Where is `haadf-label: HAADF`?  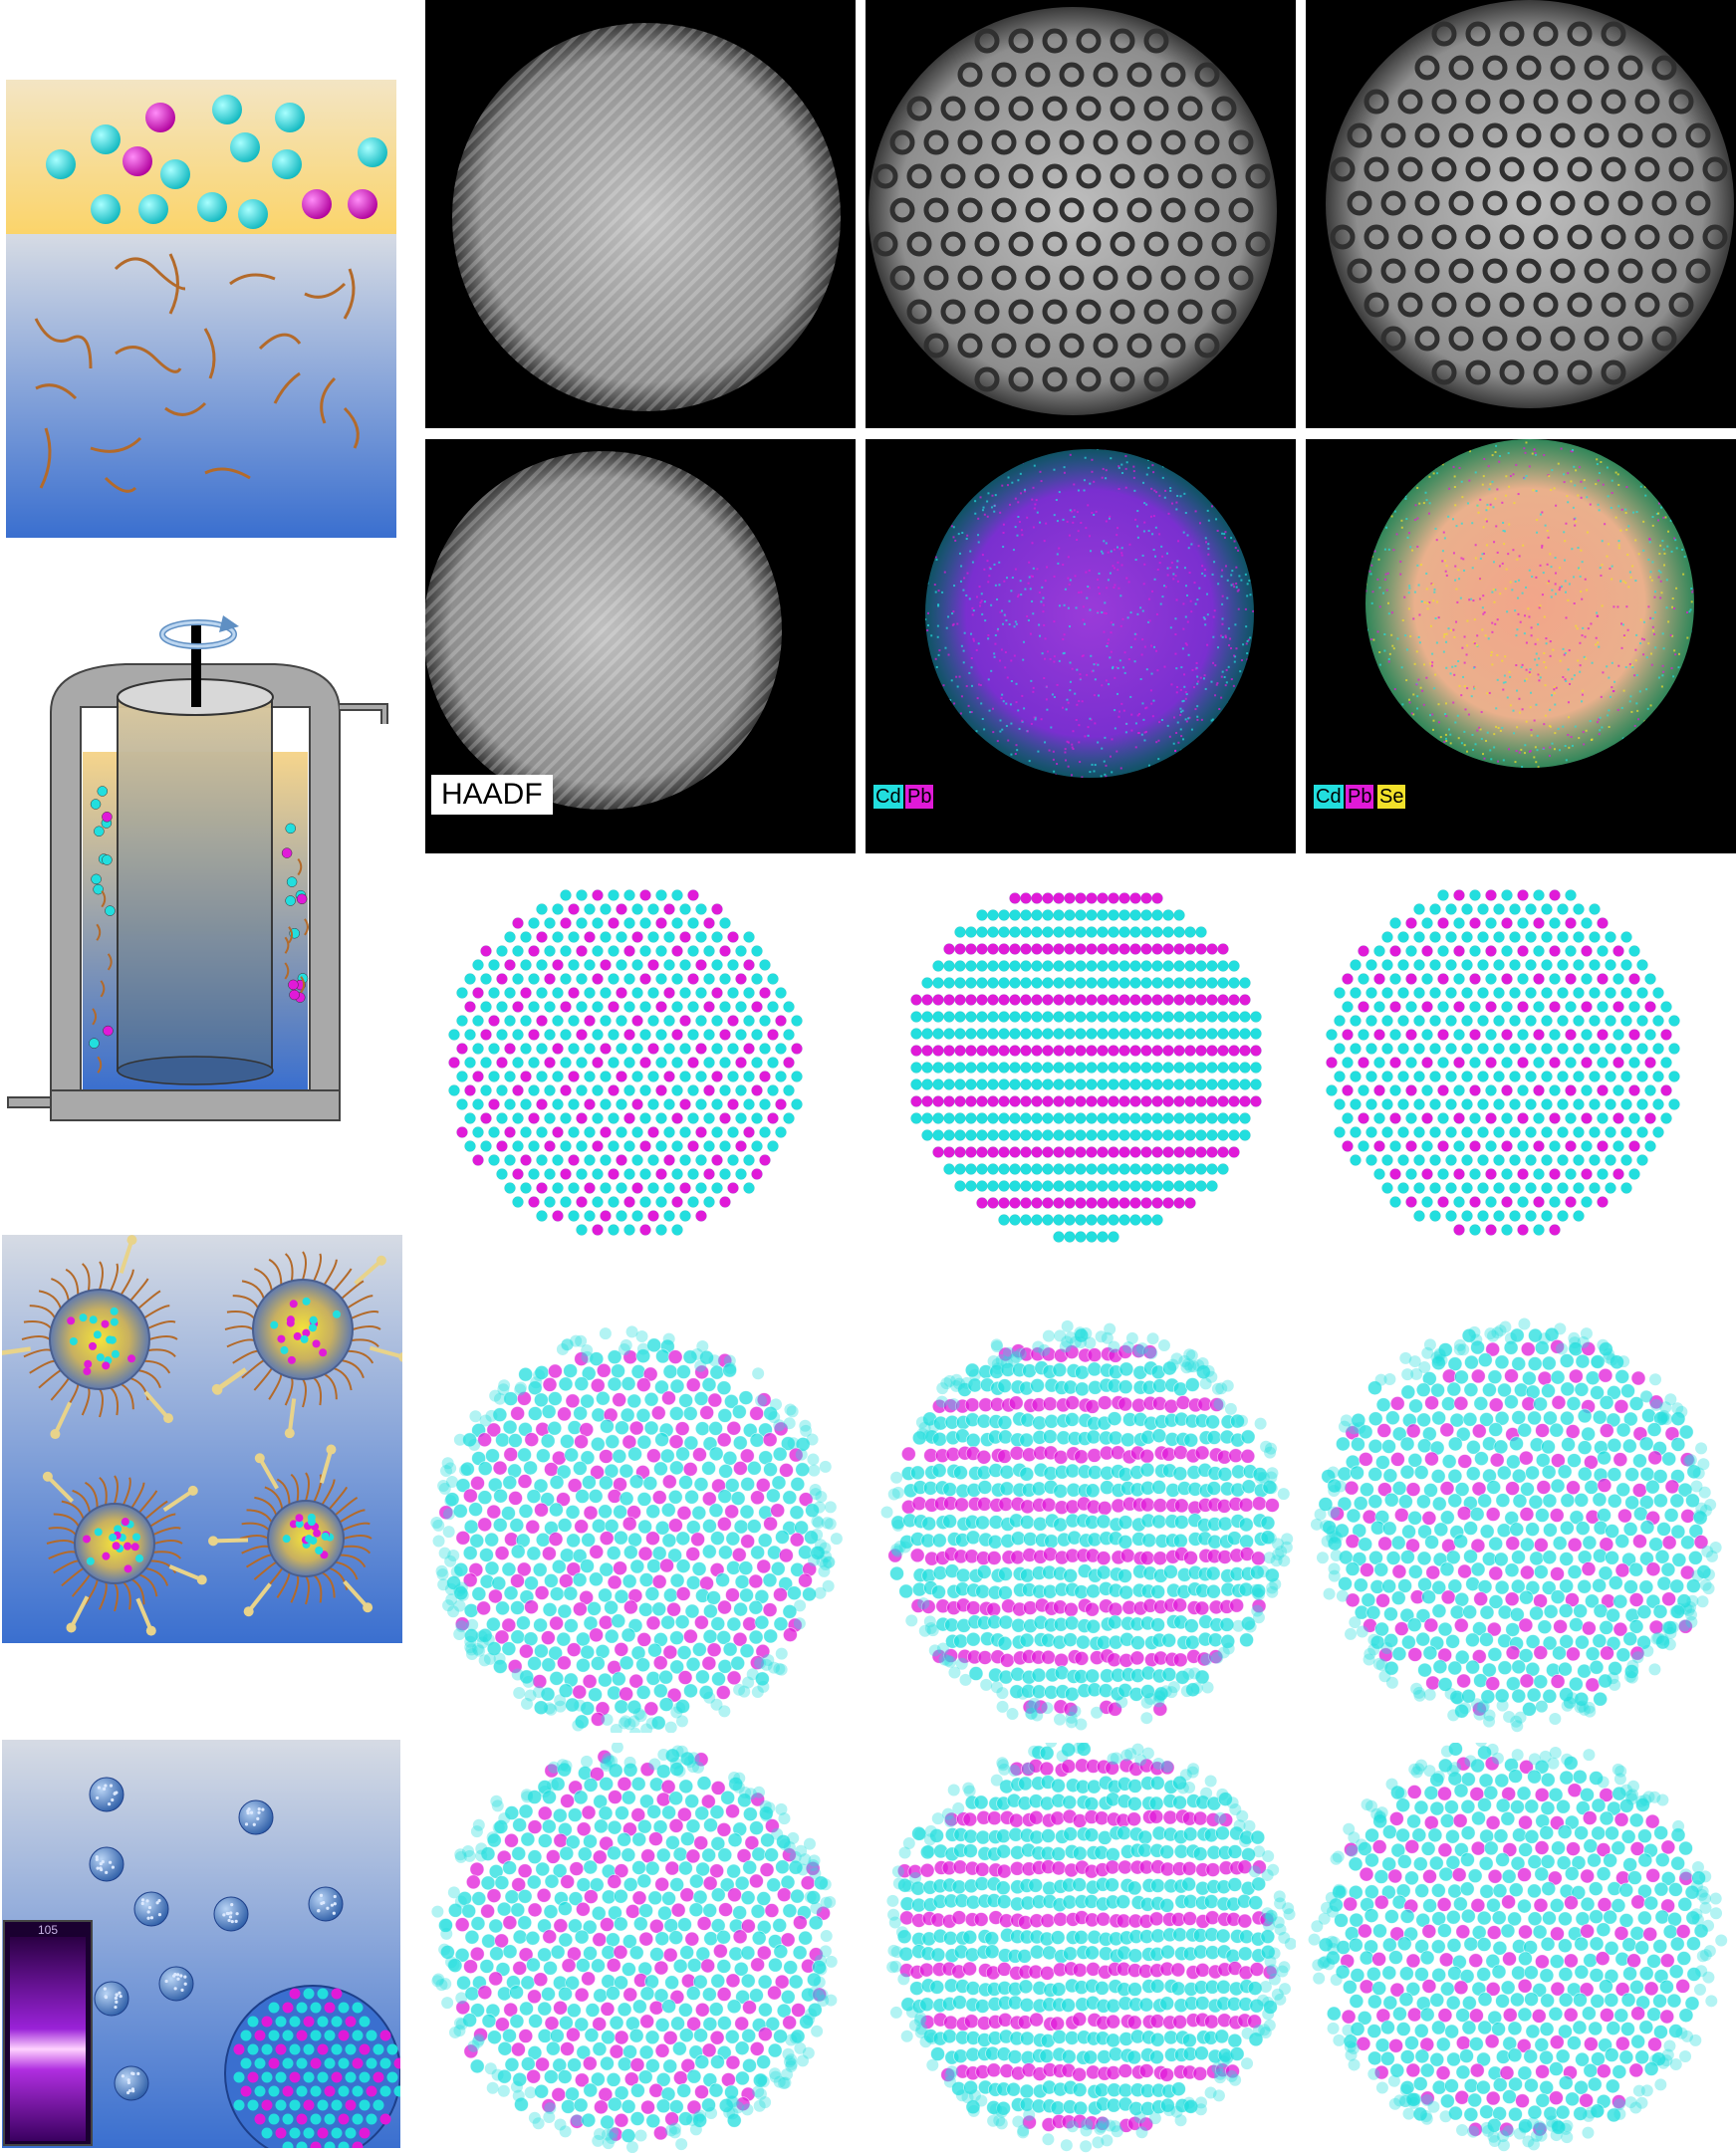 haadf-label: HAADF is located at coordinates (492, 795).